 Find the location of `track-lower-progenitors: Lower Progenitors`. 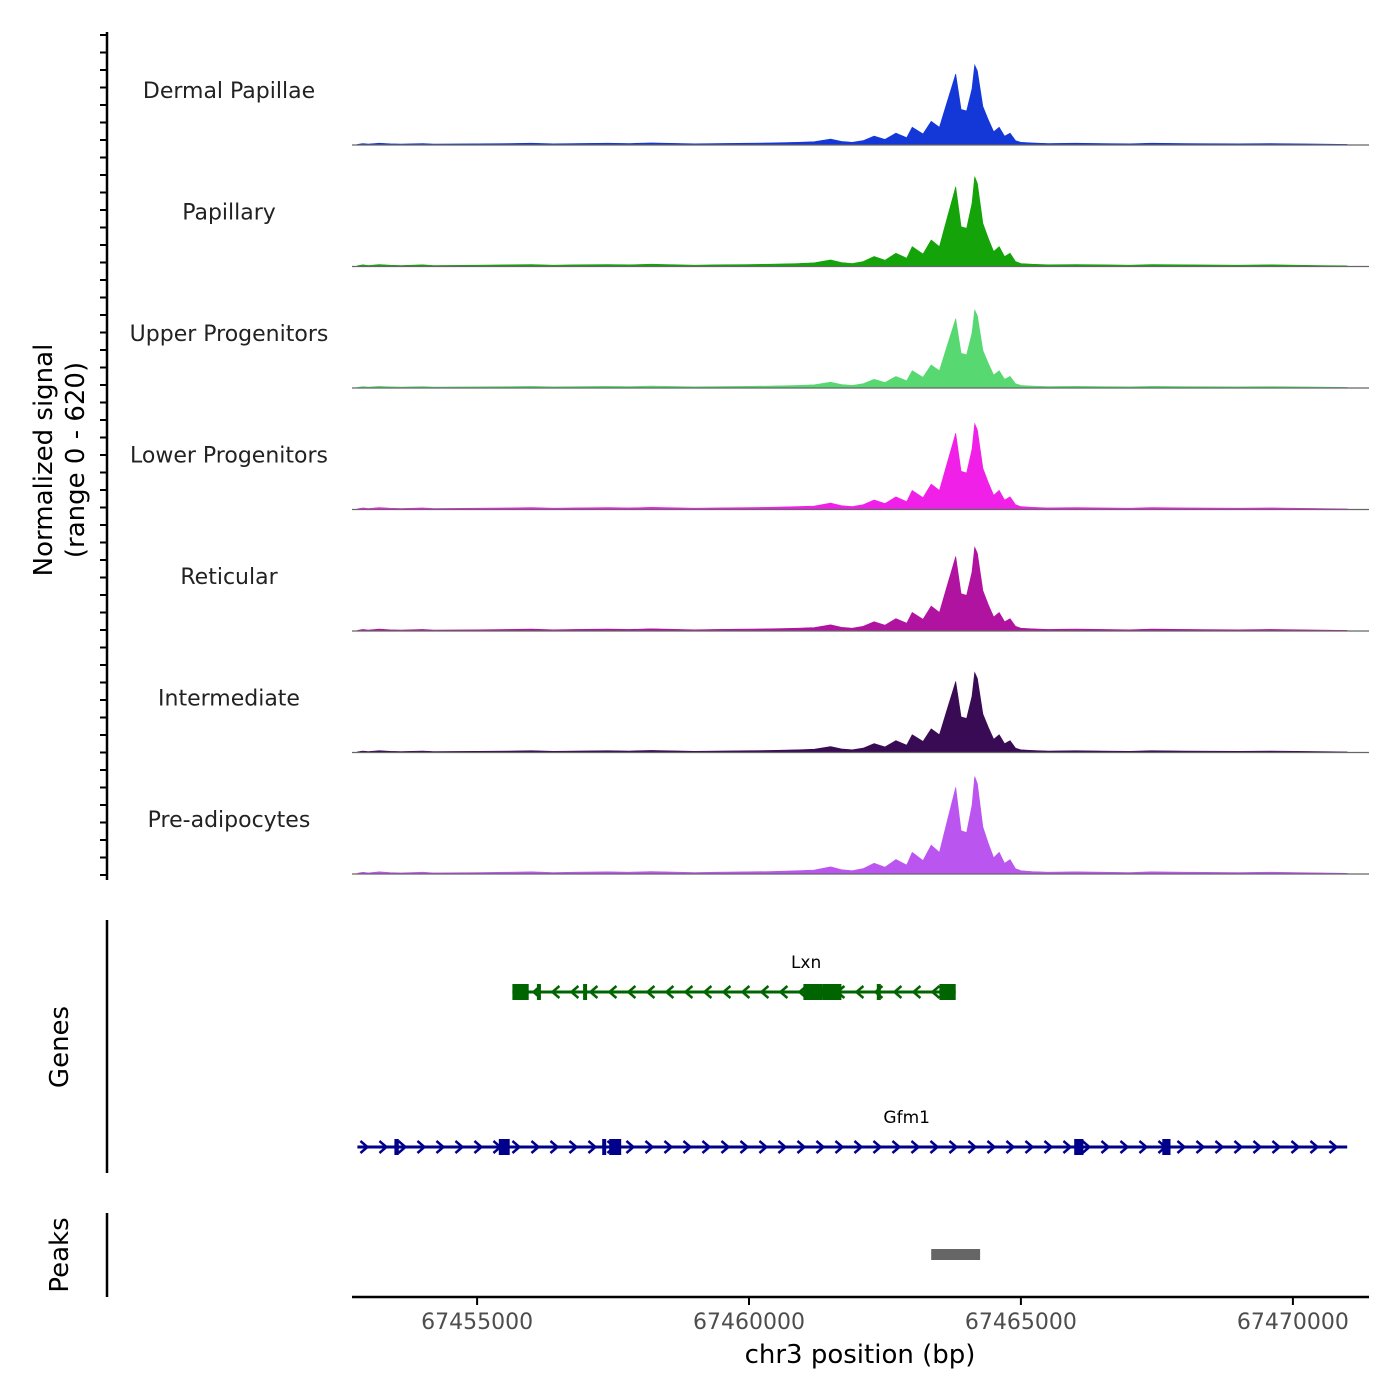

track-lower-progenitors: Lower Progenitors is located at coordinates (749, 466).